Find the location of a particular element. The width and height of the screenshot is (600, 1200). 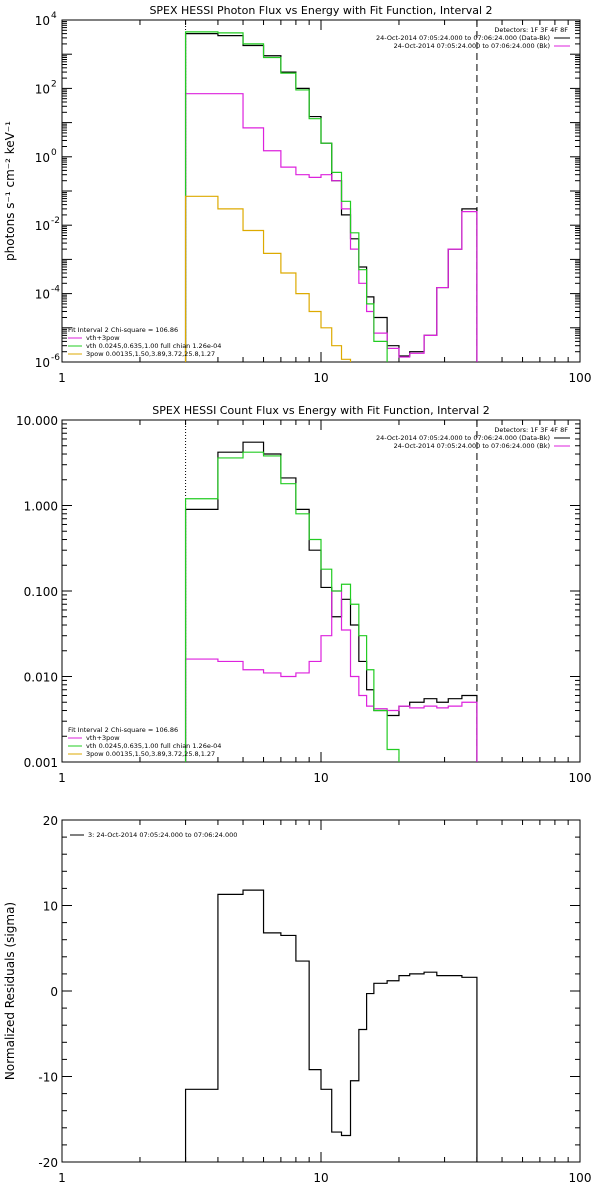

y-tick-exponent: 0 is located at coordinates (54, 153).